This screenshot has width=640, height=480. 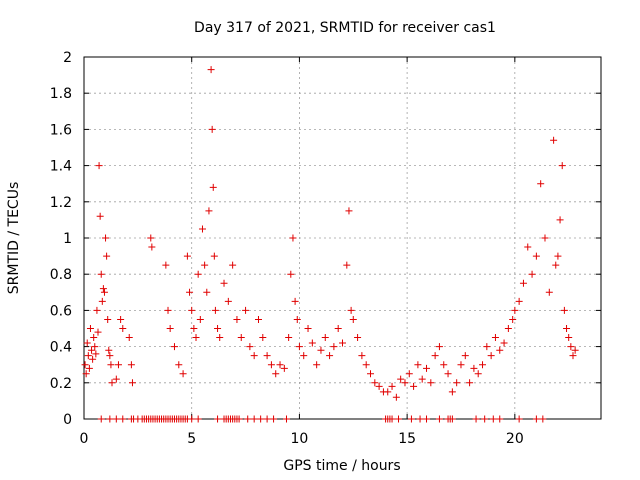 I want to click on y-tick-label: 1.4, so click(x=61, y=167).